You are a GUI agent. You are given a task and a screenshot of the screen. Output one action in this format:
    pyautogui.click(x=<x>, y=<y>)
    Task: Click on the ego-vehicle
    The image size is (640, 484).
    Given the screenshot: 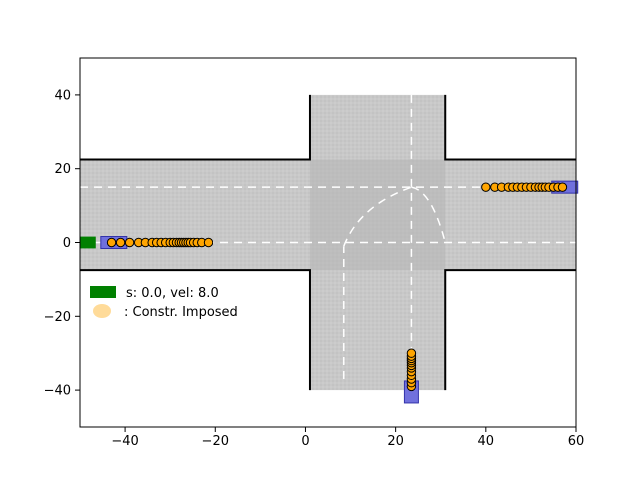 What is the action you would take?
    pyautogui.click(x=88, y=242)
    